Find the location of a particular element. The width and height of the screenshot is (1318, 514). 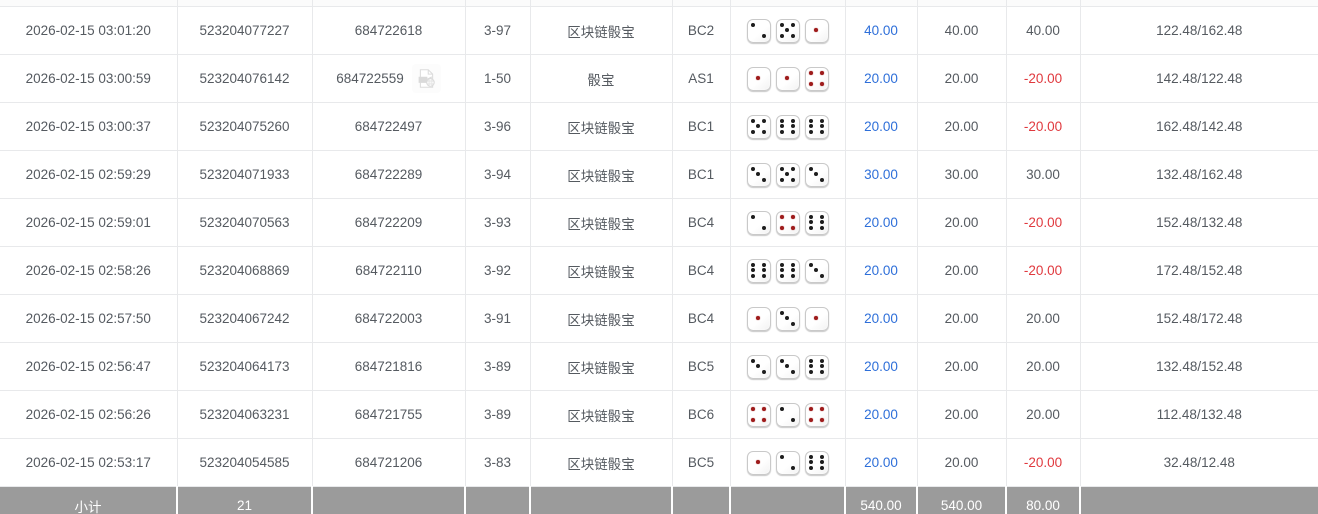

cell-win-loss: 20.00 is located at coordinates (1043, 318).